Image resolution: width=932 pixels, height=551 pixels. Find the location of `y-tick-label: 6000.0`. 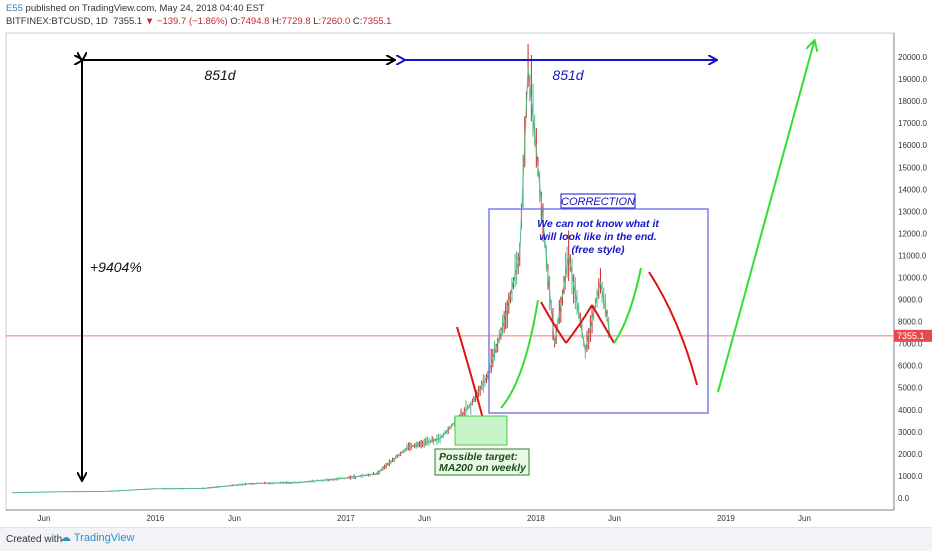

y-tick-label: 6000.0 is located at coordinates (910, 366).